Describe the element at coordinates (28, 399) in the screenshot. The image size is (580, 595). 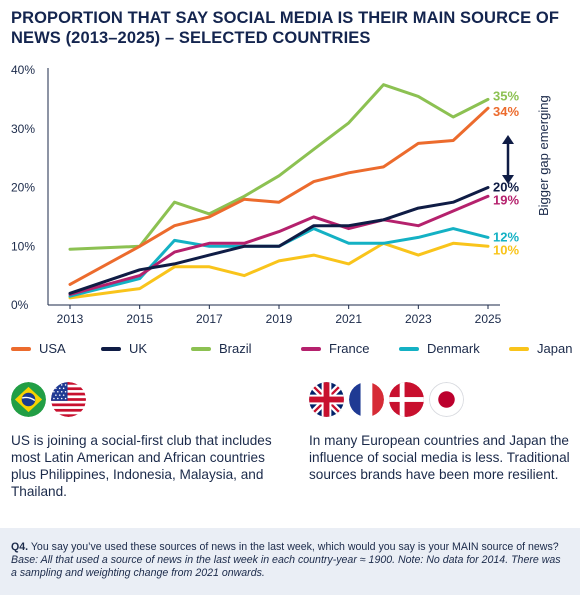
I see `brazil-flag-icon` at that location.